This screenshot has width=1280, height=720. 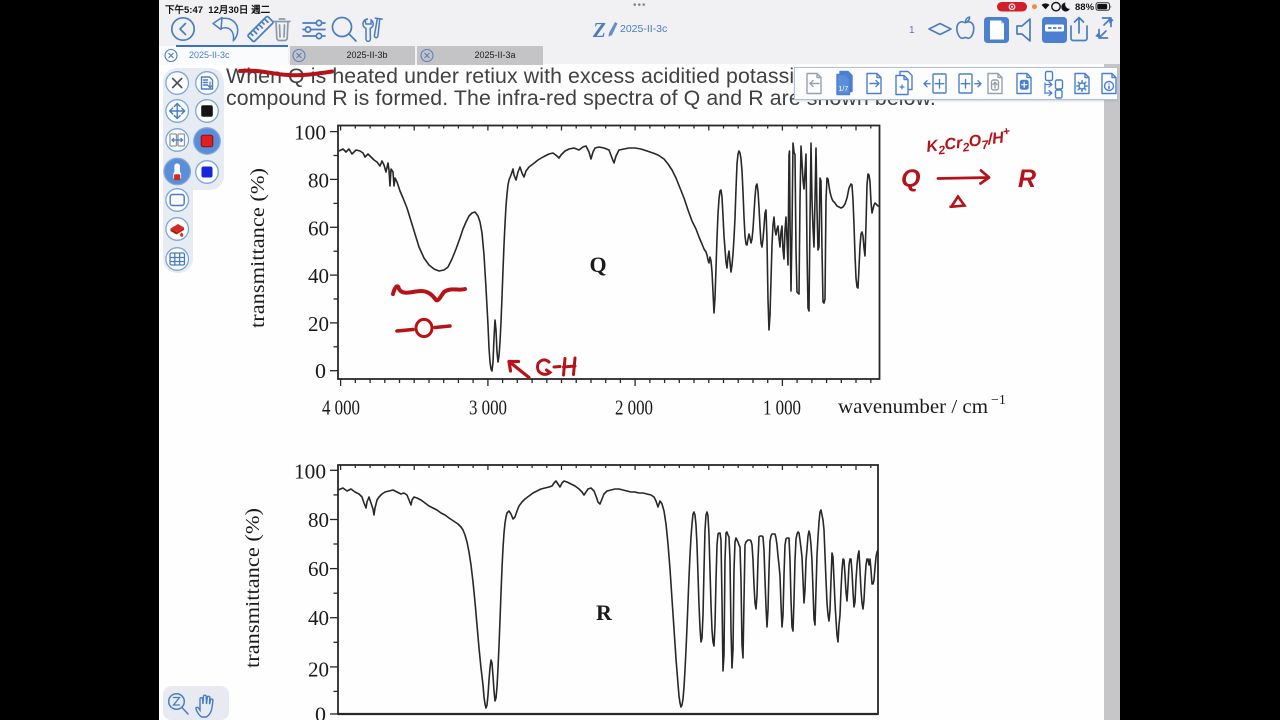 I want to click on svg-text: 4 000, so click(x=341, y=408).